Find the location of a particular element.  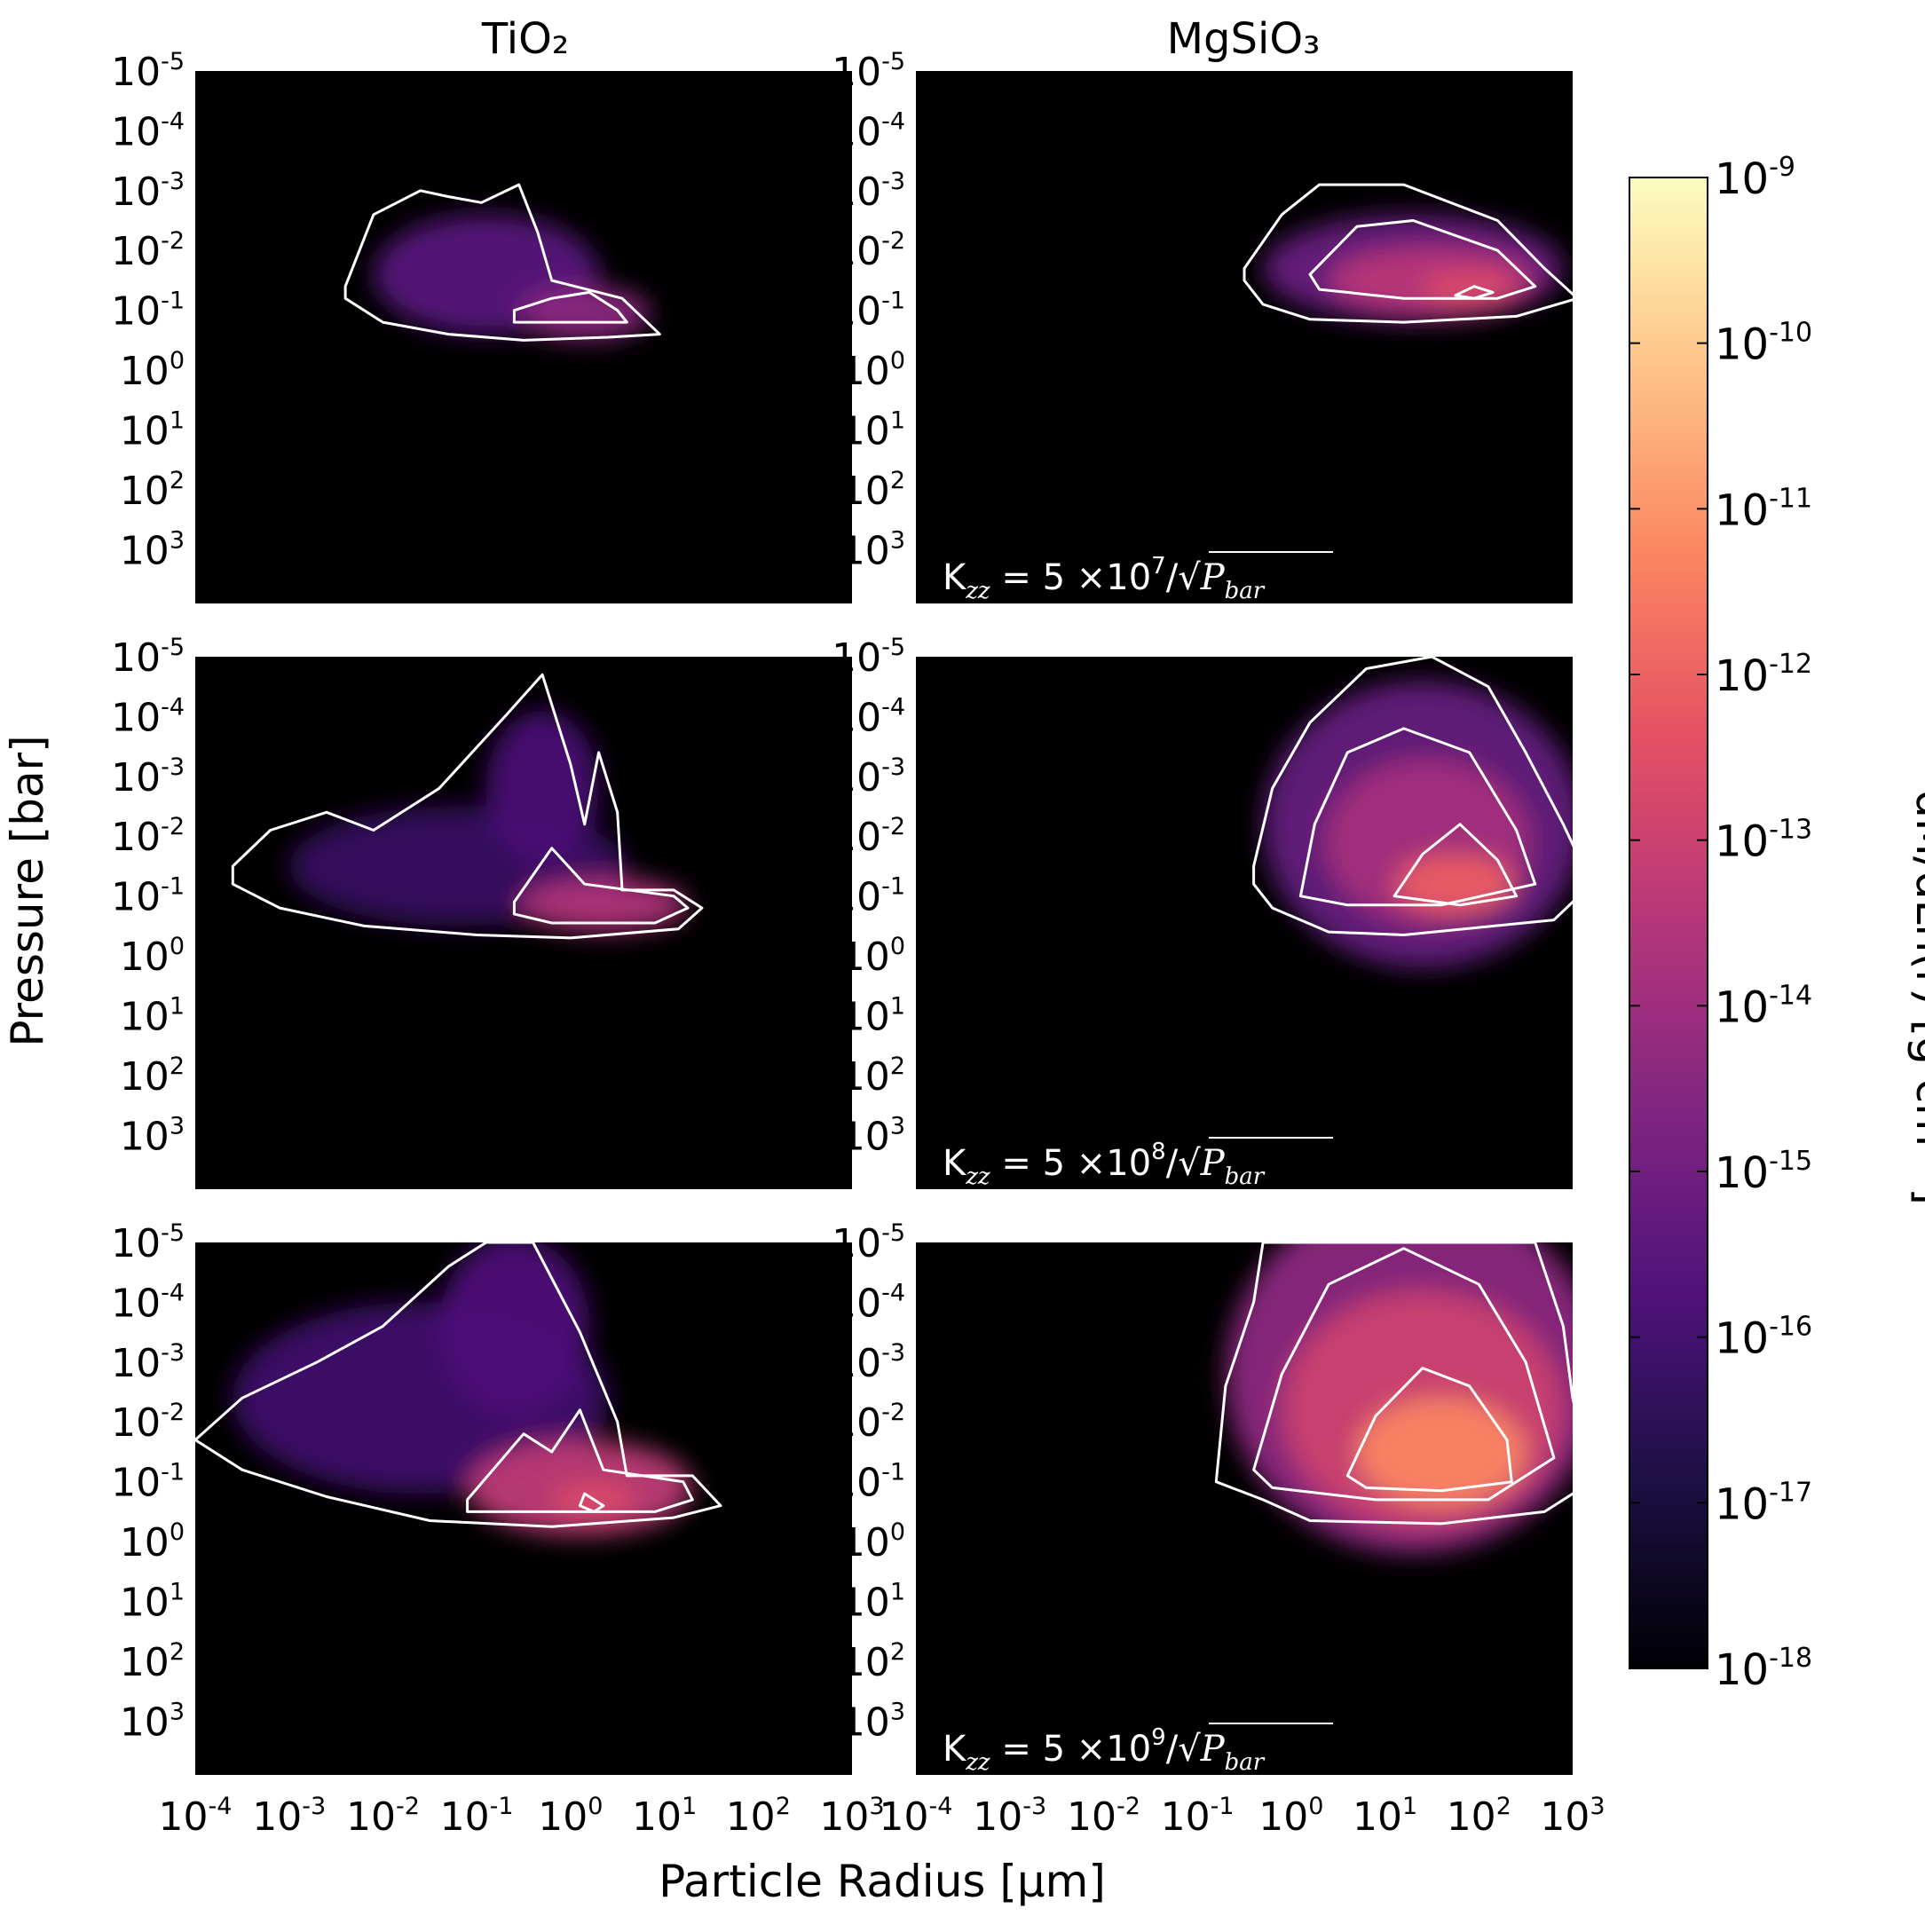

panel-tio2-row2: 10-5 10-4 10-3 10-2 10-1 100 101 102 103 is located at coordinates (481, 911).